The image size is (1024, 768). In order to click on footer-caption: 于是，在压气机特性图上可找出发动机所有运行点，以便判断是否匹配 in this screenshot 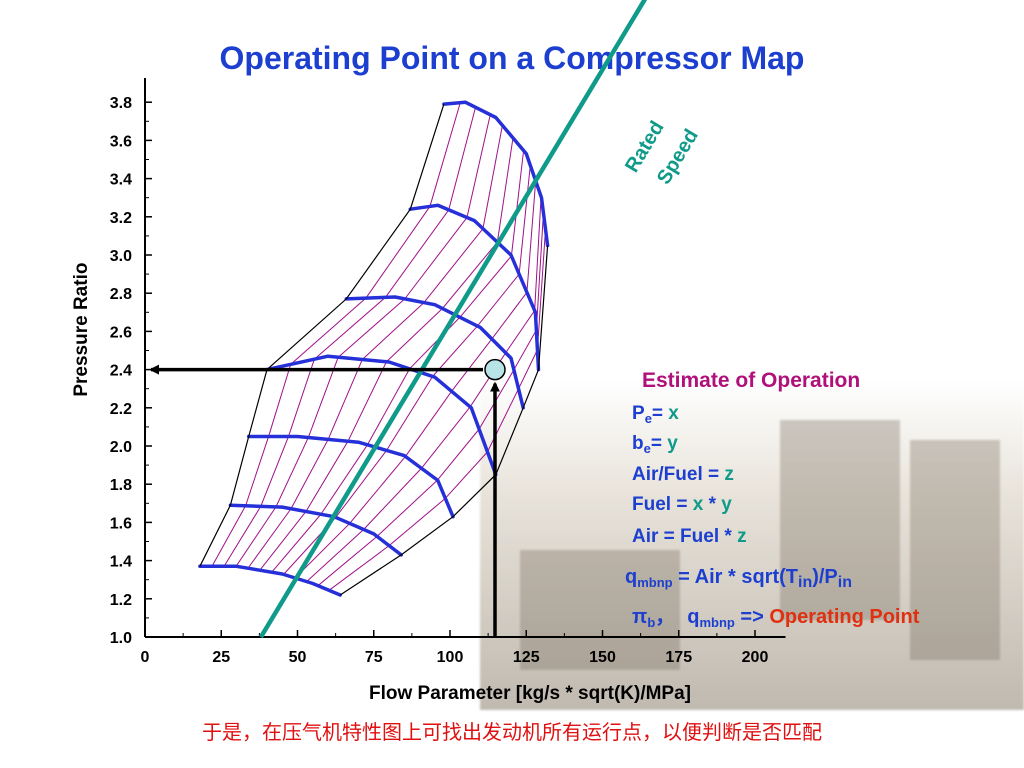, I will do `click(512, 730)`.